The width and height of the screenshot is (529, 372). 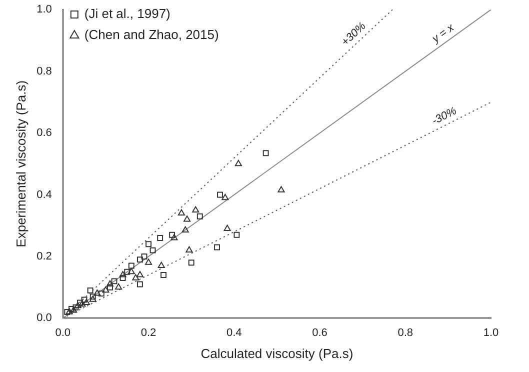 What do you see at coordinates (277, 353) in the screenshot?
I see `x-axis-title: Calculated viscosity (Pa.s)` at bounding box center [277, 353].